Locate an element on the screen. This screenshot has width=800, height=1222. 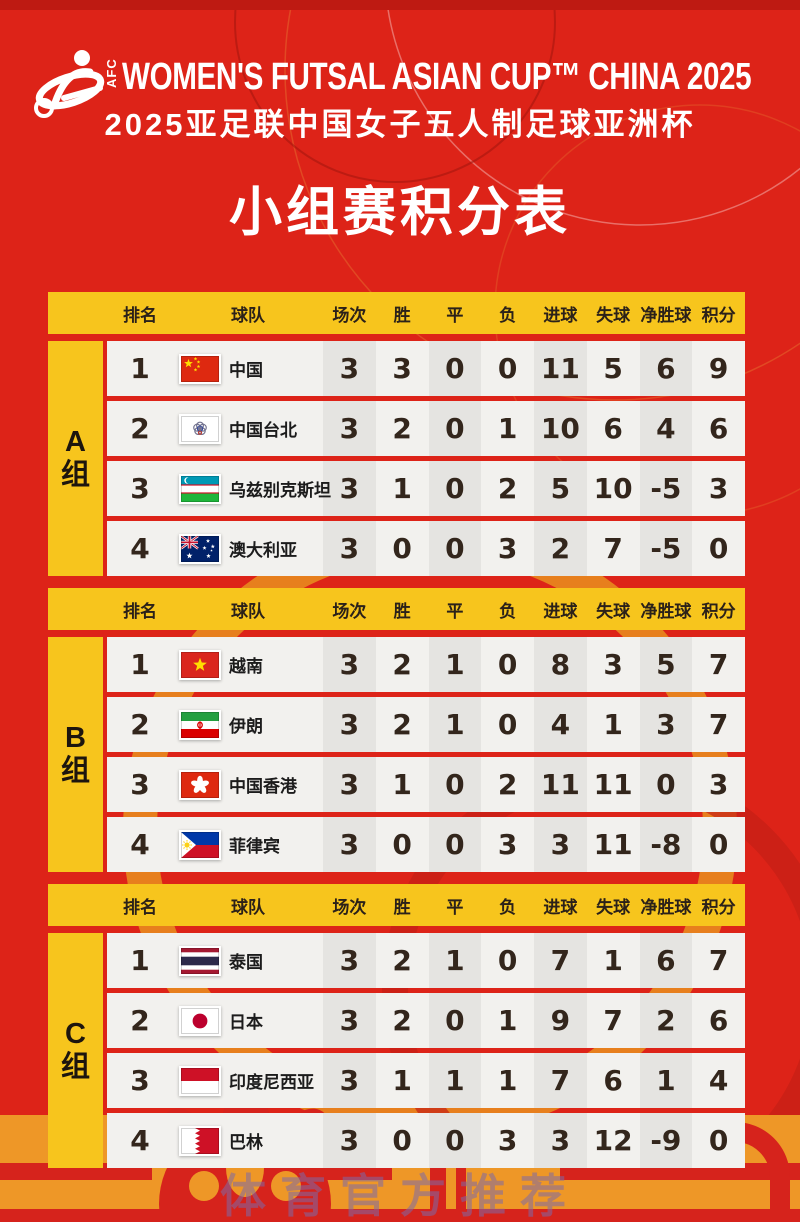
stat-value: 10 is located at coordinates (613, 488).